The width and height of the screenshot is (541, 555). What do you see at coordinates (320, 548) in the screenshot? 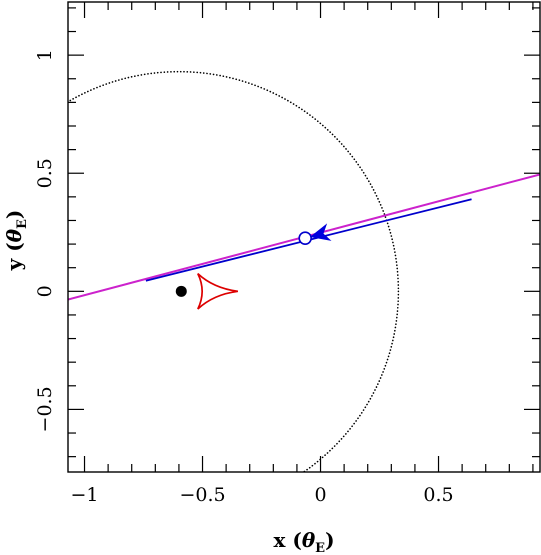
I see `x-axis-title-sub: E` at bounding box center [320, 548].